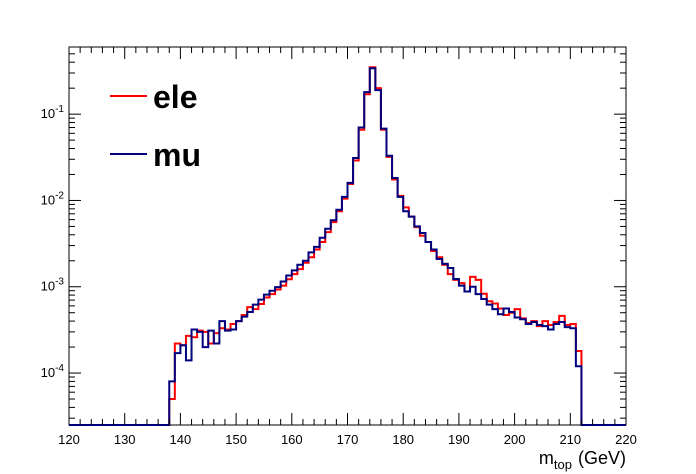  I want to click on x-tick-label: 120, so click(69, 439).